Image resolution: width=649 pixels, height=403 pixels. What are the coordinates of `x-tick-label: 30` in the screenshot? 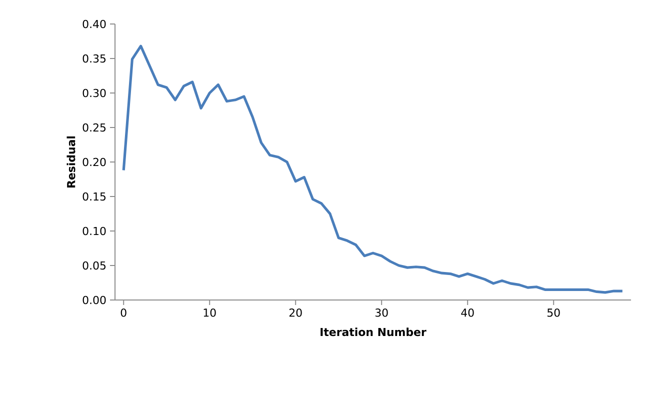 It's located at (381, 312).